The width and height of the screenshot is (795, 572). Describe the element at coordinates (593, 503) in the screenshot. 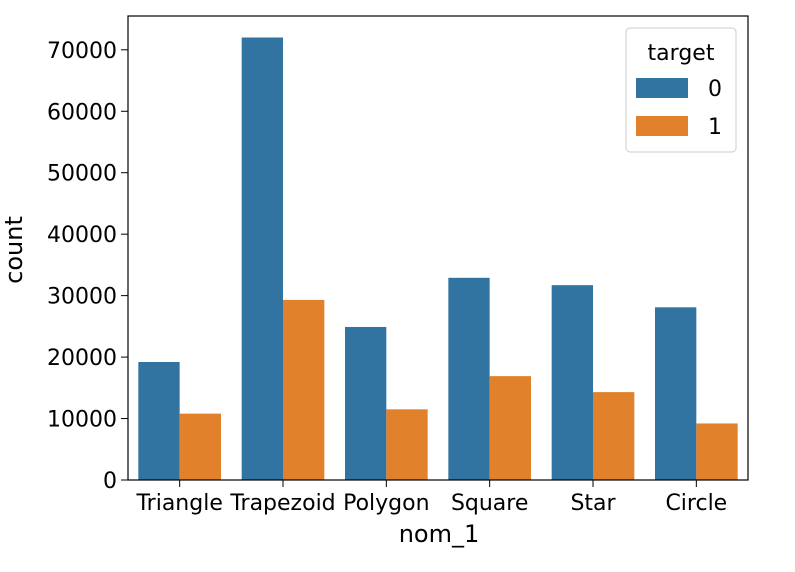

I see `x-tick-label-star: Star` at that location.